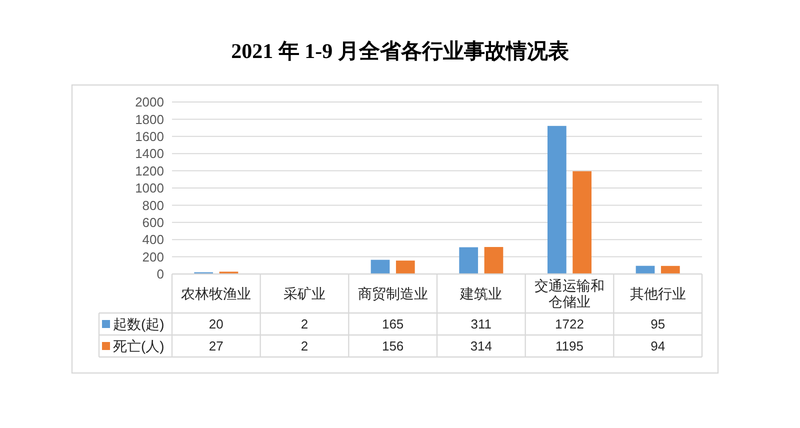 The image size is (800, 428). I want to click on y-tick-label: 200, so click(153, 256).